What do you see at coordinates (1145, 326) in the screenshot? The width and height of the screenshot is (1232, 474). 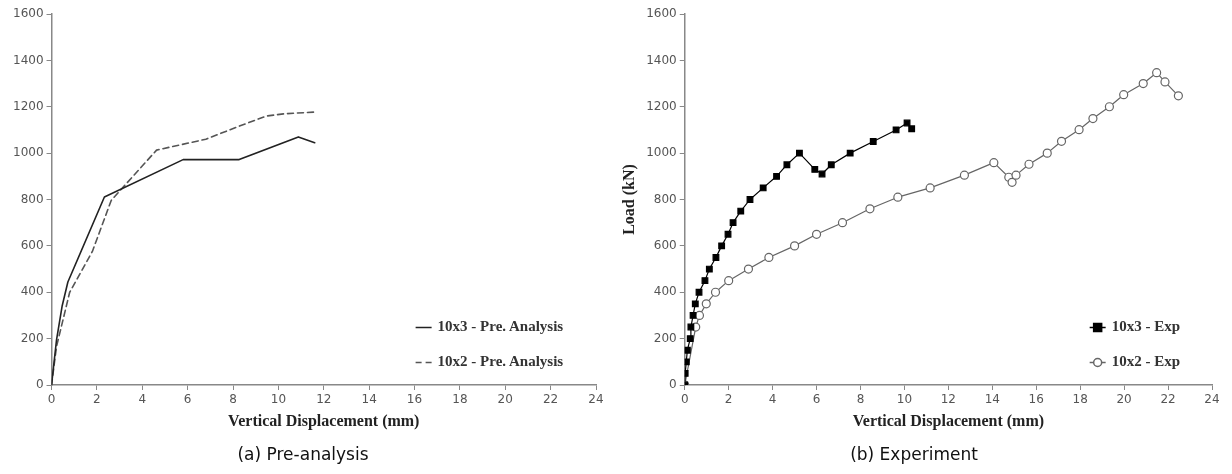 I see `legend-label: 10x3 - Exp` at bounding box center [1145, 326].